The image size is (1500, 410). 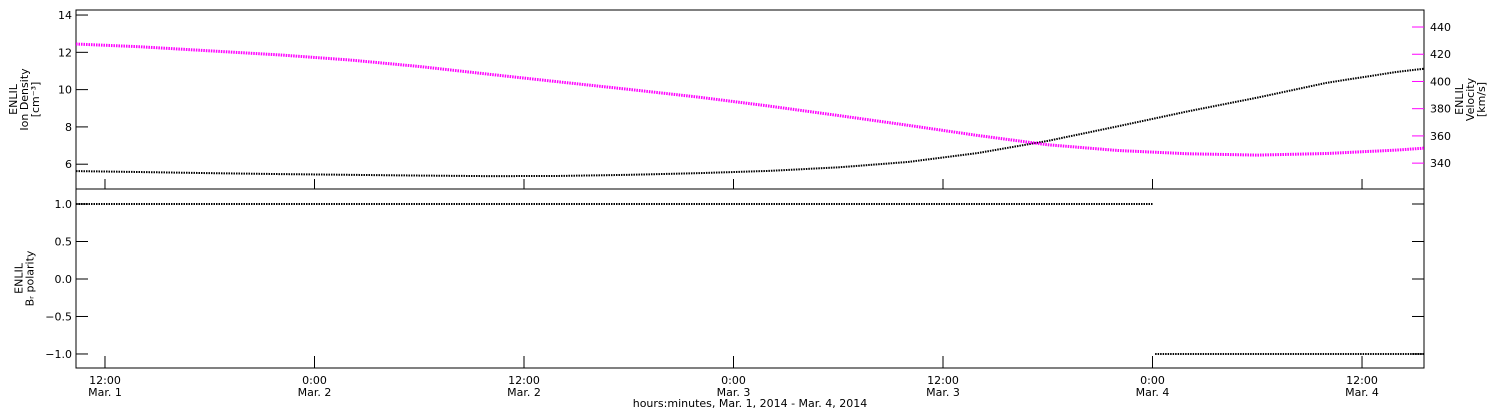 I want to click on y2-tick-label: 420, so click(x=1440, y=54).